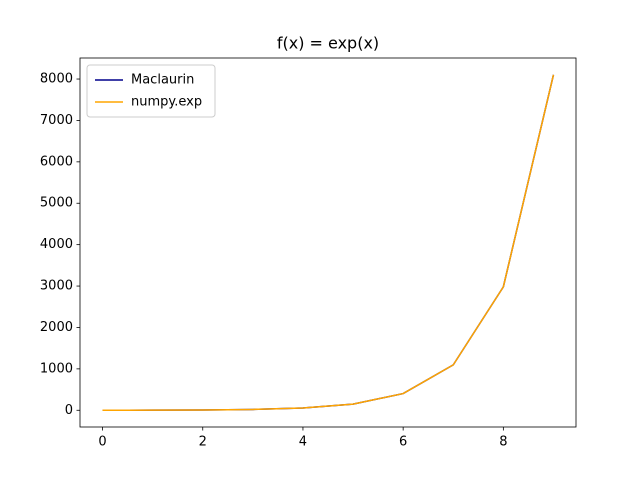 The image size is (640, 480). Describe the element at coordinates (503, 442) in the screenshot. I see `x-tick-label: 8` at that location.